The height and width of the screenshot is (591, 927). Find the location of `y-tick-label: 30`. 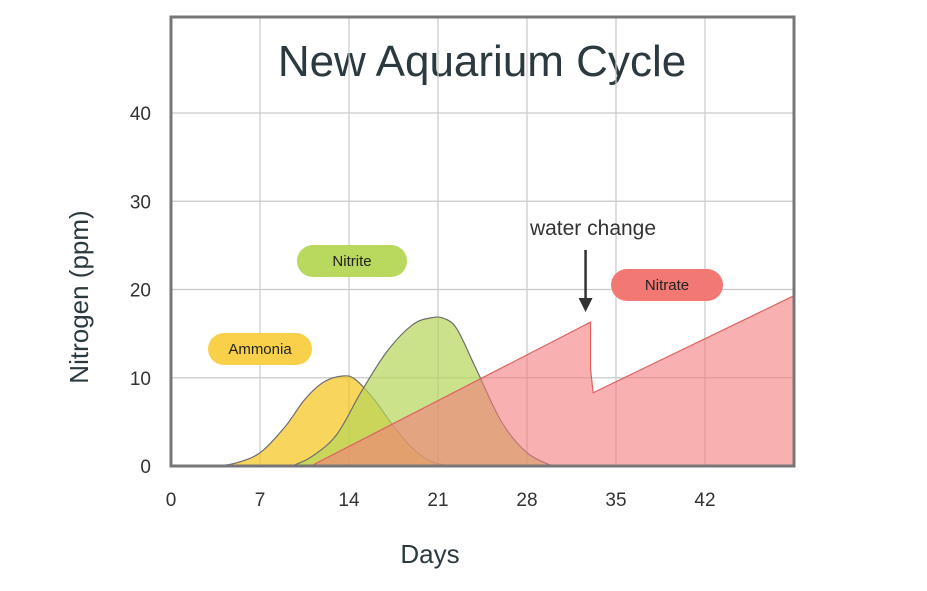

y-tick-label: 30 is located at coordinates (140, 202).